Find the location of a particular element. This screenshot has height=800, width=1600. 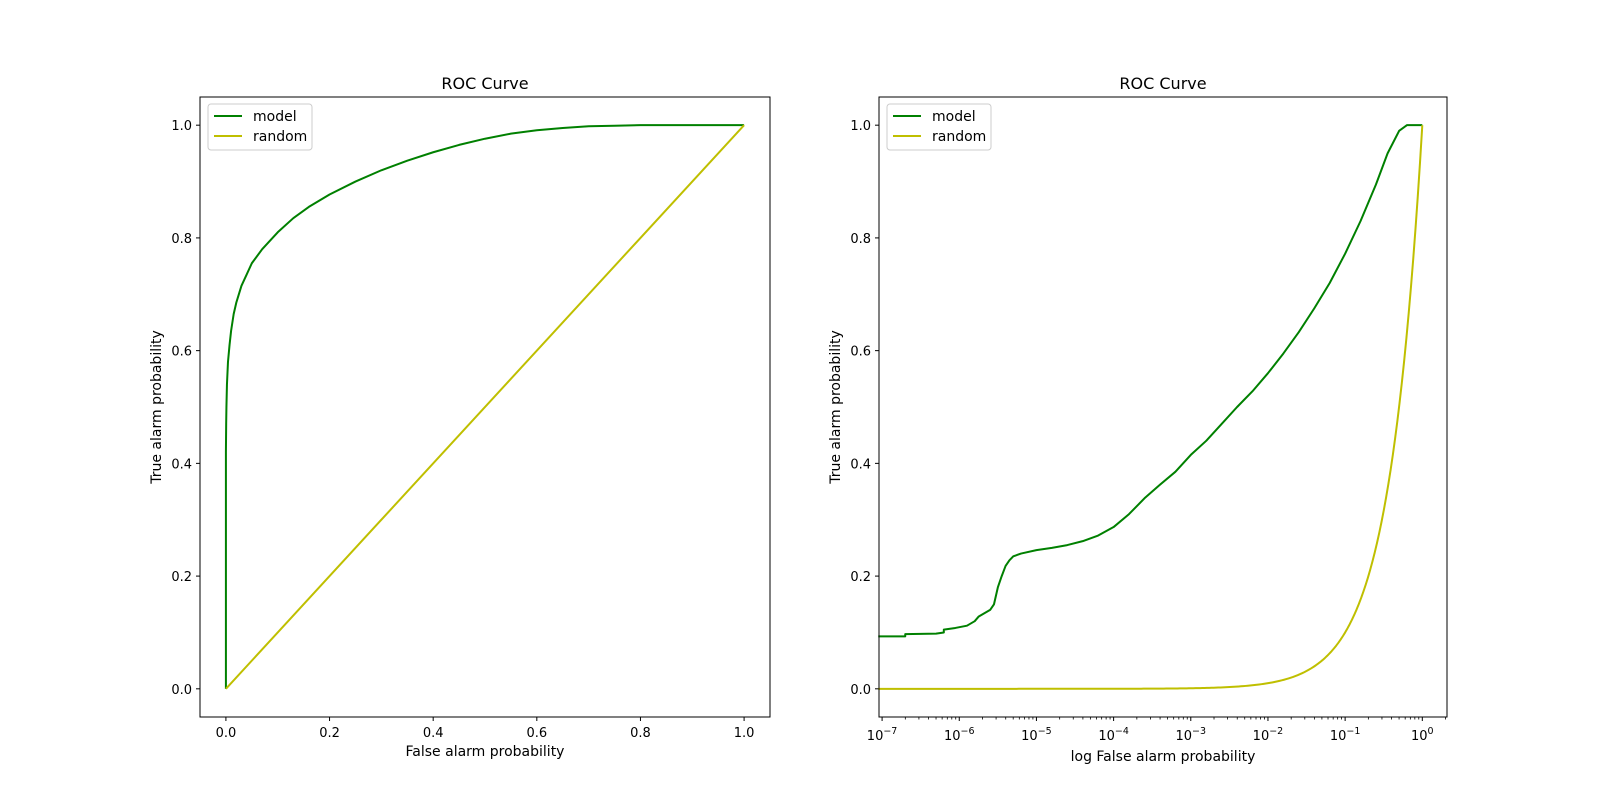

roc-linear-xtick-label: 0.4 is located at coordinates (433, 733).